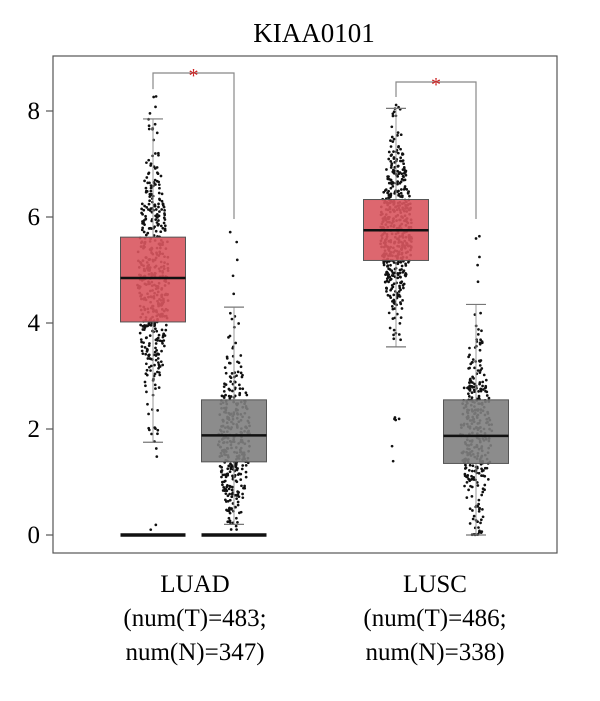  I want to click on box-t, so click(153, 279).